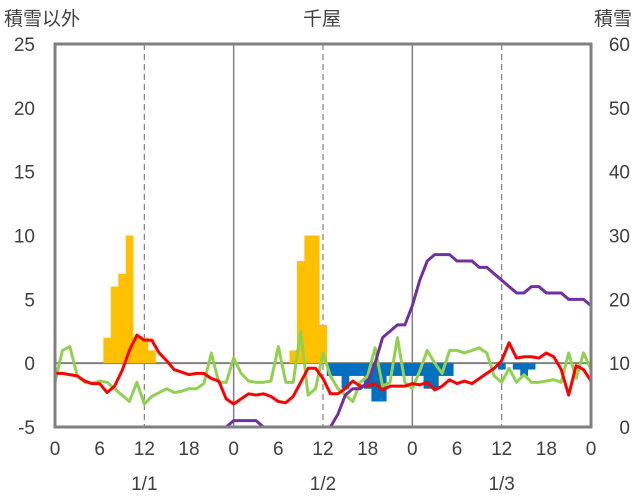 Image resolution: width=636 pixels, height=501 pixels. What do you see at coordinates (613, 19) in the screenshot?
I see `right-axis-title: 積雪` at bounding box center [613, 19].